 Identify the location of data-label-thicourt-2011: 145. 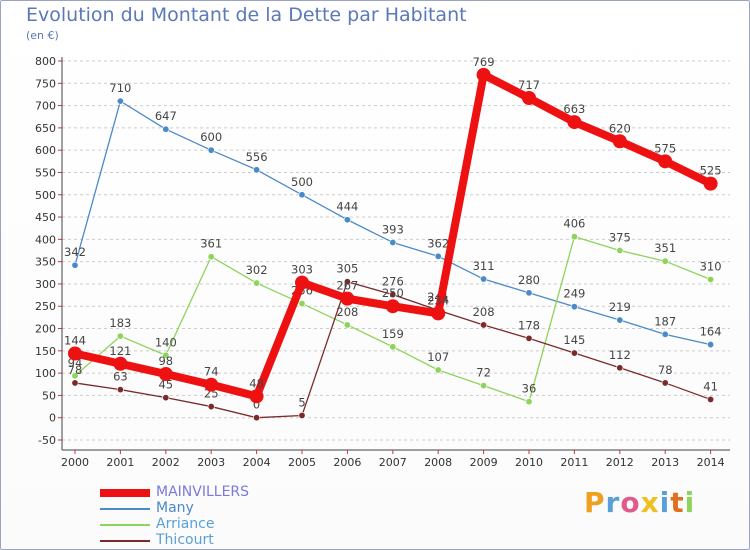
(574, 340).